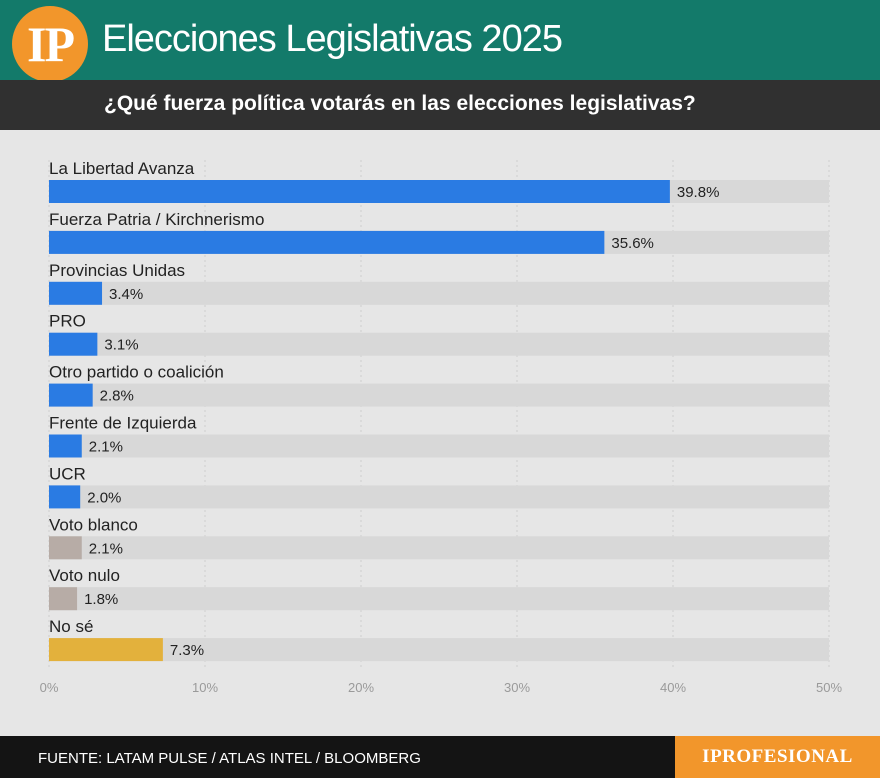 This screenshot has width=880, height=778. I want to click on data-label: 2.8%, so click(117, 396).